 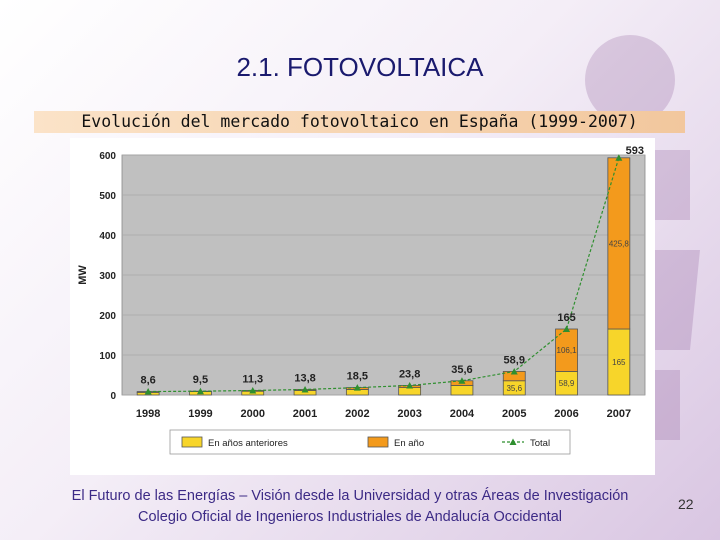 I want to click on legend-label: En año, so click(x=409, y=443).